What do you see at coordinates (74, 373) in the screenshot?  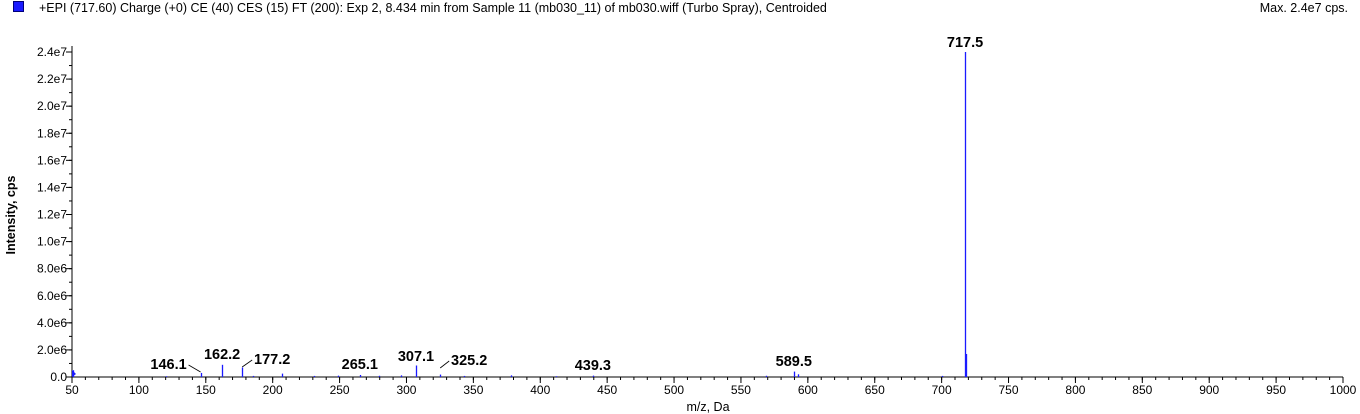 I see `origin-marker-icon` at bounding box center [74, 373].